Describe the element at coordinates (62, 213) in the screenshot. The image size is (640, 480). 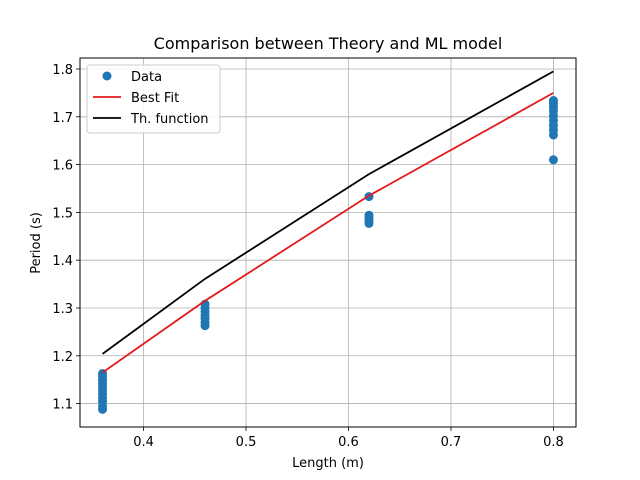
I see `y-tick-label: 1.5` at that location.